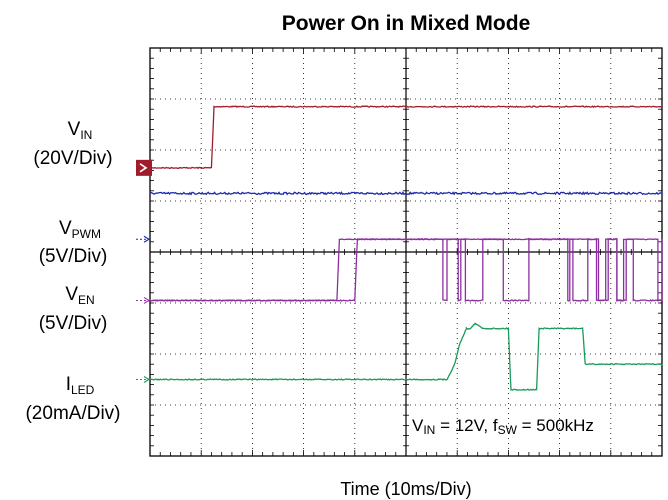 The image size is (668, 500). I want to click on chart-title: Power On in Mixed Mode, so click(406, 23).